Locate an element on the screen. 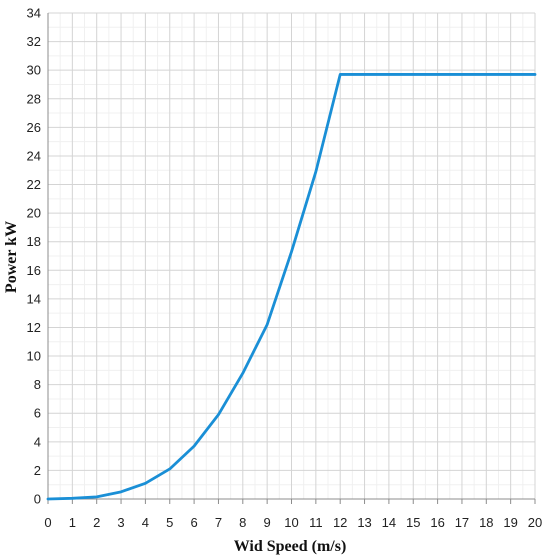 This screenshot has width=550, height=559. y-tick-label: 20 is located at coordinates (34, 213).